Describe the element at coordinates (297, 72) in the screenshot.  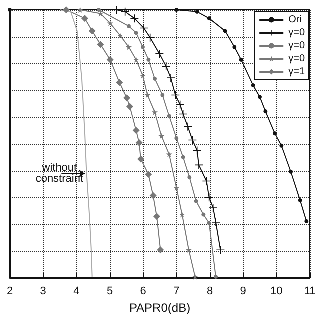
I see `legend-label: γ=1` at that location.